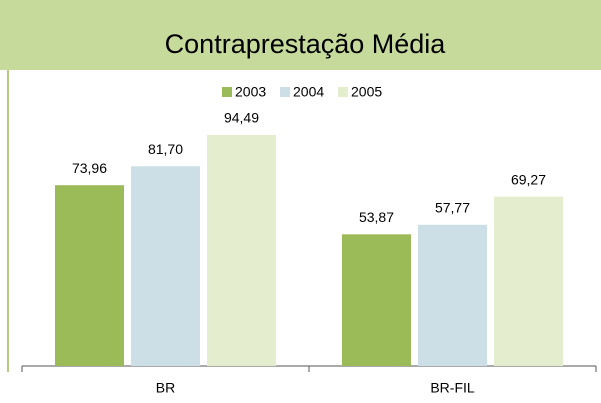 This screenshot has width=601, height=403. What do you see at coordinates (165, 388) in the screenshot?
I see `x-tick-label: BR` at bounding box center [165, 388].